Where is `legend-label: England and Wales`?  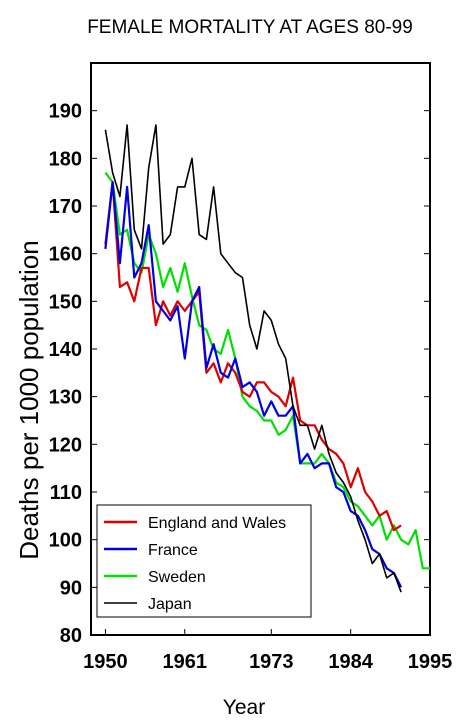
legend-label: England and Wales is located at coordinates (217, 523).